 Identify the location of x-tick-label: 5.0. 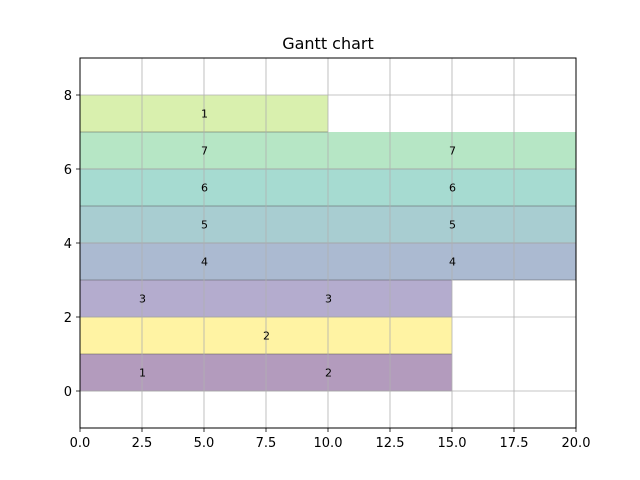
(204, 443).